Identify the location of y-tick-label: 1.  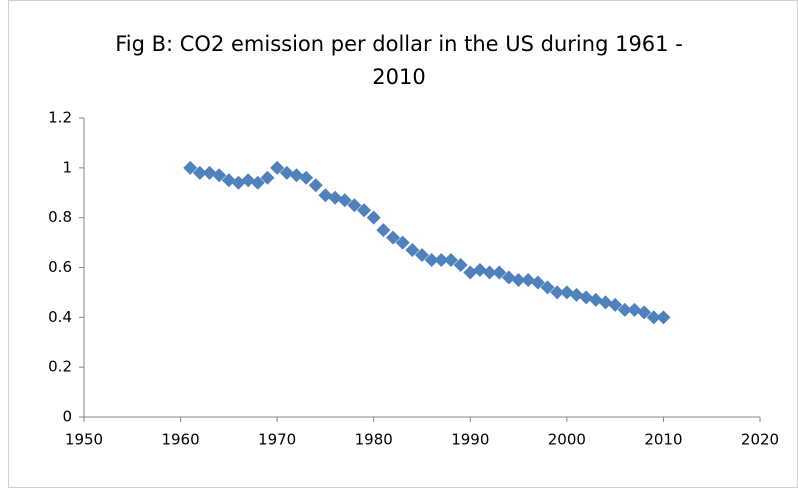
(67, 167).